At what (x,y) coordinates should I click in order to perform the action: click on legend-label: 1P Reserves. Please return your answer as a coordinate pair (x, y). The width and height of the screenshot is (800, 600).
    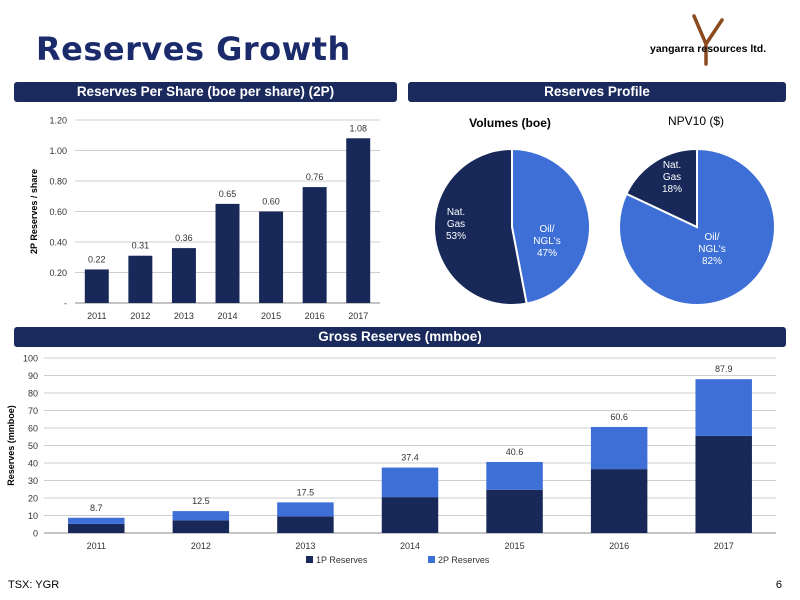
    Looking at the image, I should click on (342, 560).